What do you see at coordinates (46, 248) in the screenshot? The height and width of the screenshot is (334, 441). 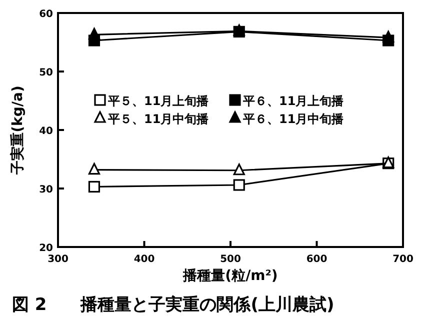 I see `y-tick-label: 20` at bounding box center [46, 248].